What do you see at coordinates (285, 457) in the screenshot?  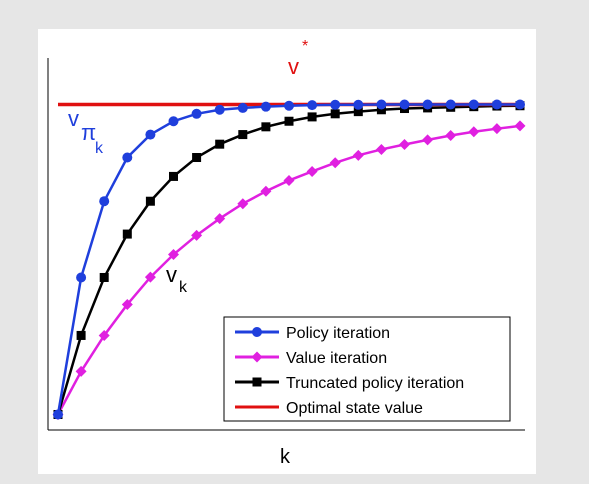 I see `x-axis-label: k` at bounding box center [285, 457].